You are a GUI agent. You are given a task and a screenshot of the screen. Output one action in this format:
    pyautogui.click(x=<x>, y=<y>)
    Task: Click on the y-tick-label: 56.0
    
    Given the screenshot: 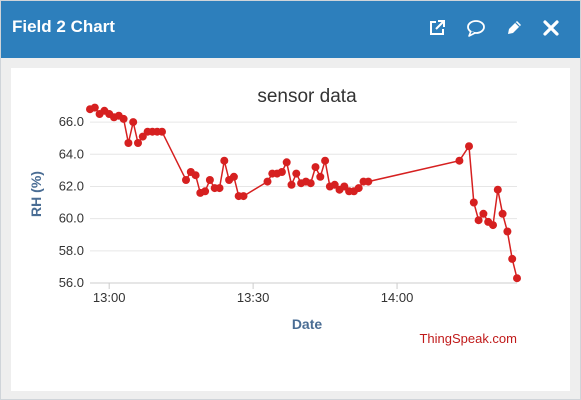 What is the action you would take?
    pyautogui.click(x=71, y=282)
    